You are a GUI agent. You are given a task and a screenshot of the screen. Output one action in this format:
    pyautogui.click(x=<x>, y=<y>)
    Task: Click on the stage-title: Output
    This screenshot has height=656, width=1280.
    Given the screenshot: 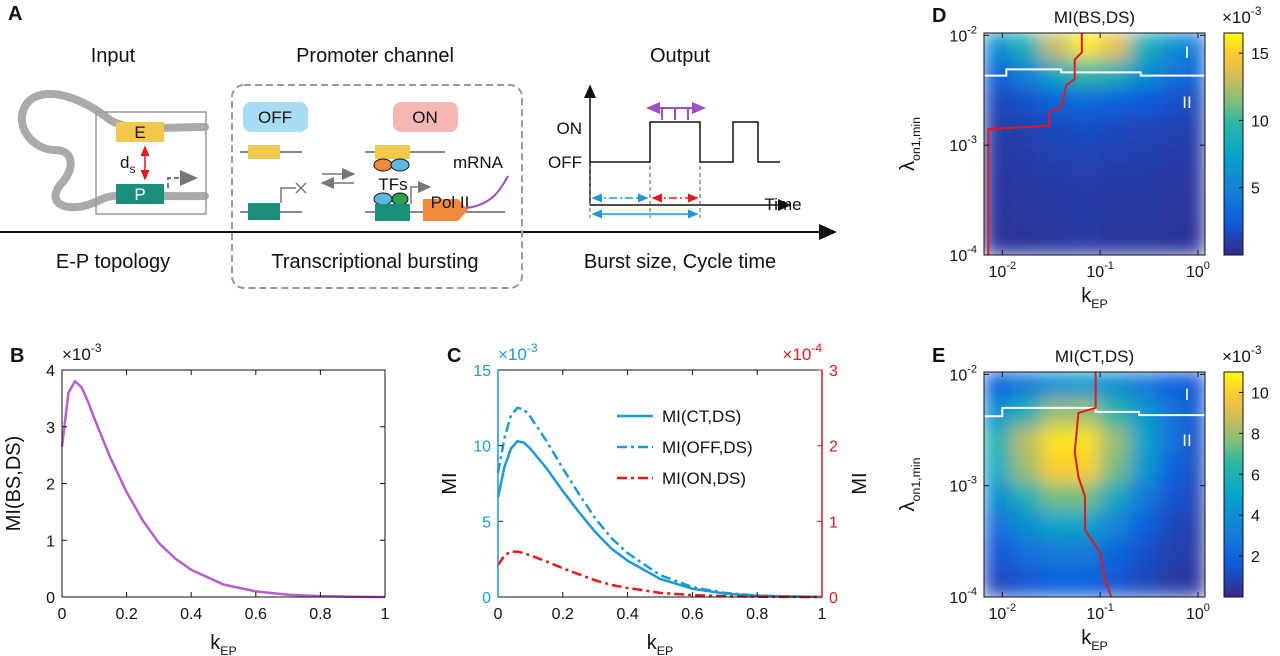 What is the action you would take?
    pyautogui.click(x=680, y=56)
    